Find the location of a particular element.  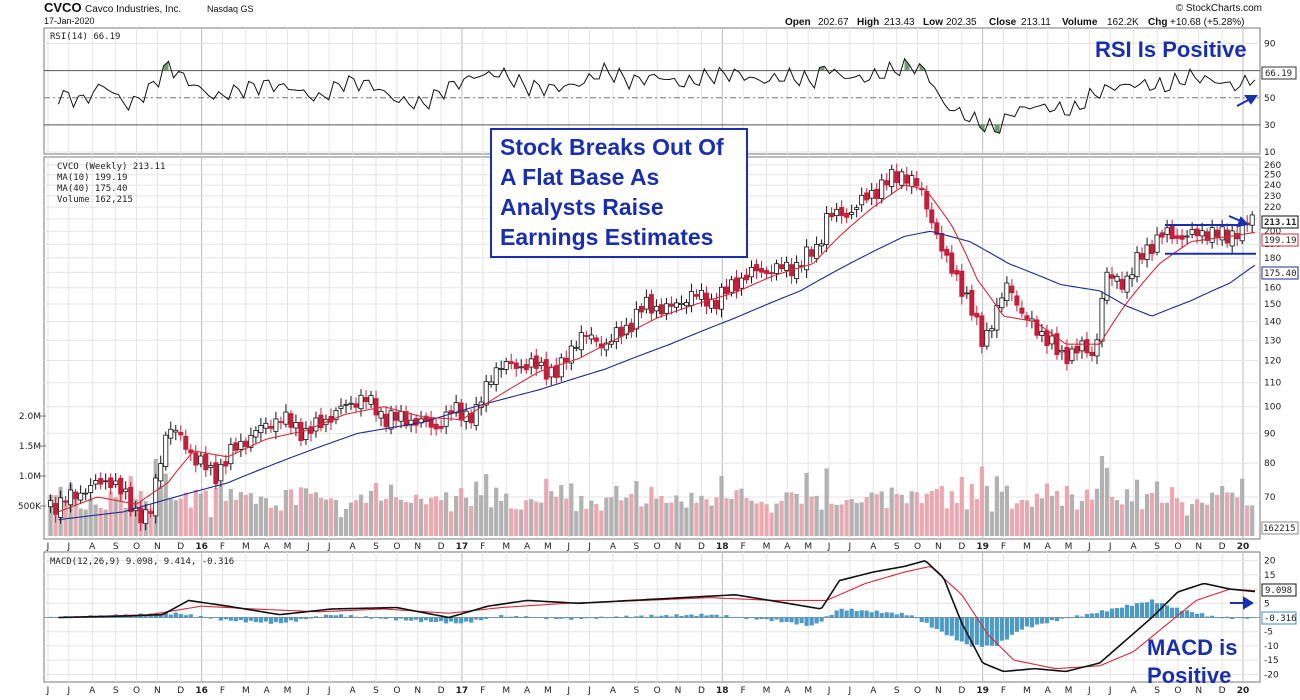

macd-annotation-line-1: MACD is is located at coordinates (1192, 647).